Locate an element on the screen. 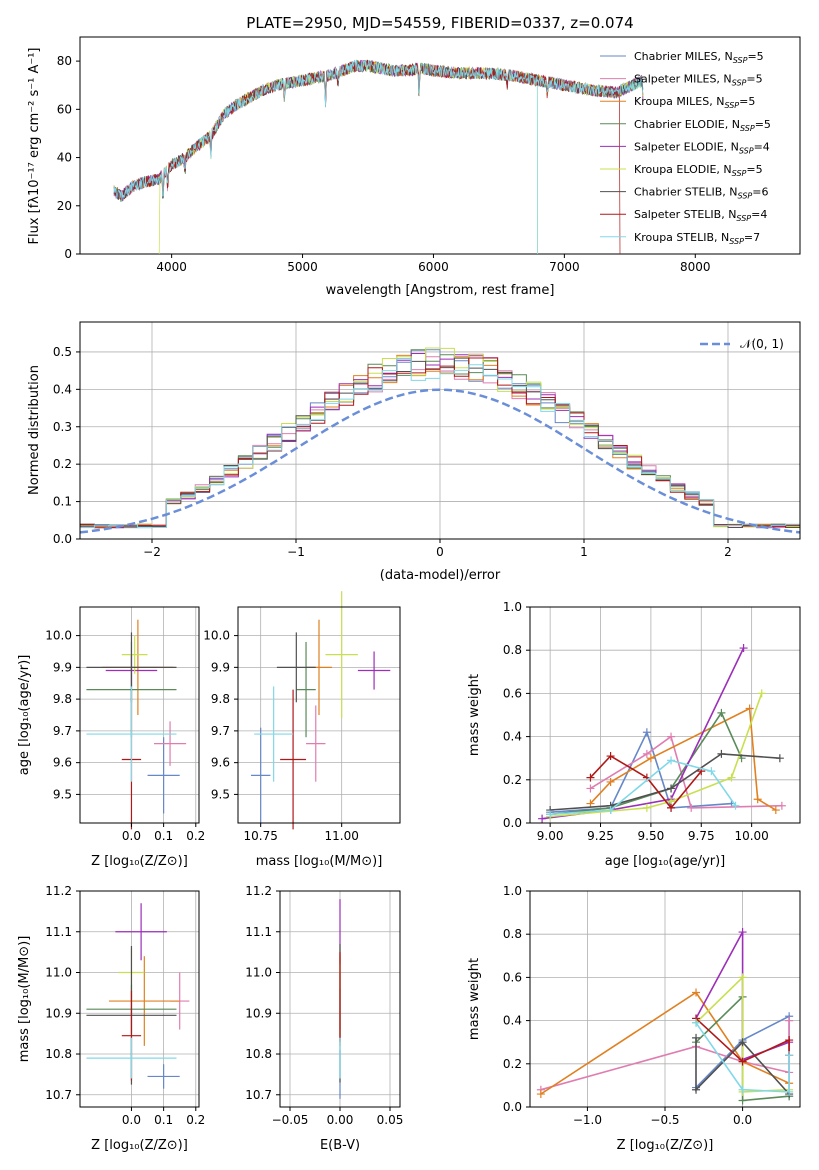 This screenshot has width=819, height=1170. xtick-label: 10.75 is located at coordinates (261, 836).